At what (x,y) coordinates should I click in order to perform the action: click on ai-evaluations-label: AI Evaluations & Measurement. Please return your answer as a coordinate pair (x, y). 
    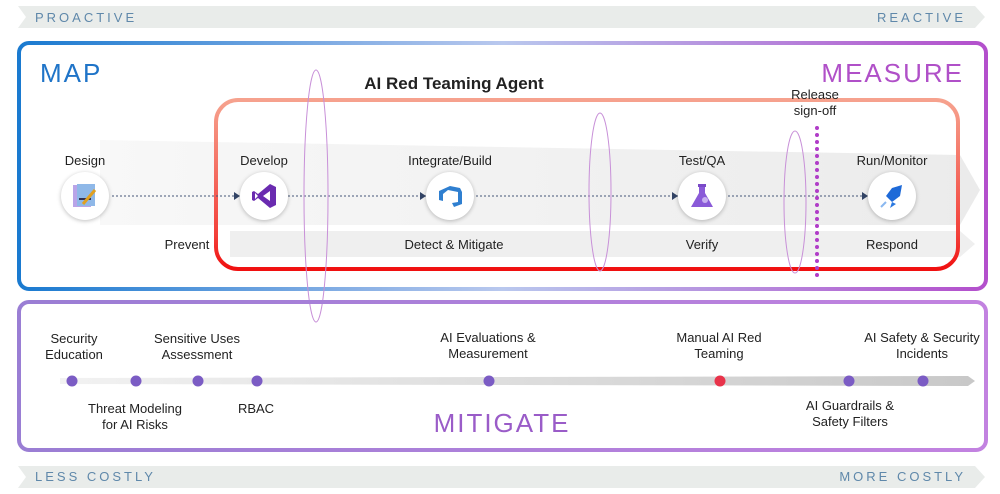
    Looking at the image, I should click on (488, 345).